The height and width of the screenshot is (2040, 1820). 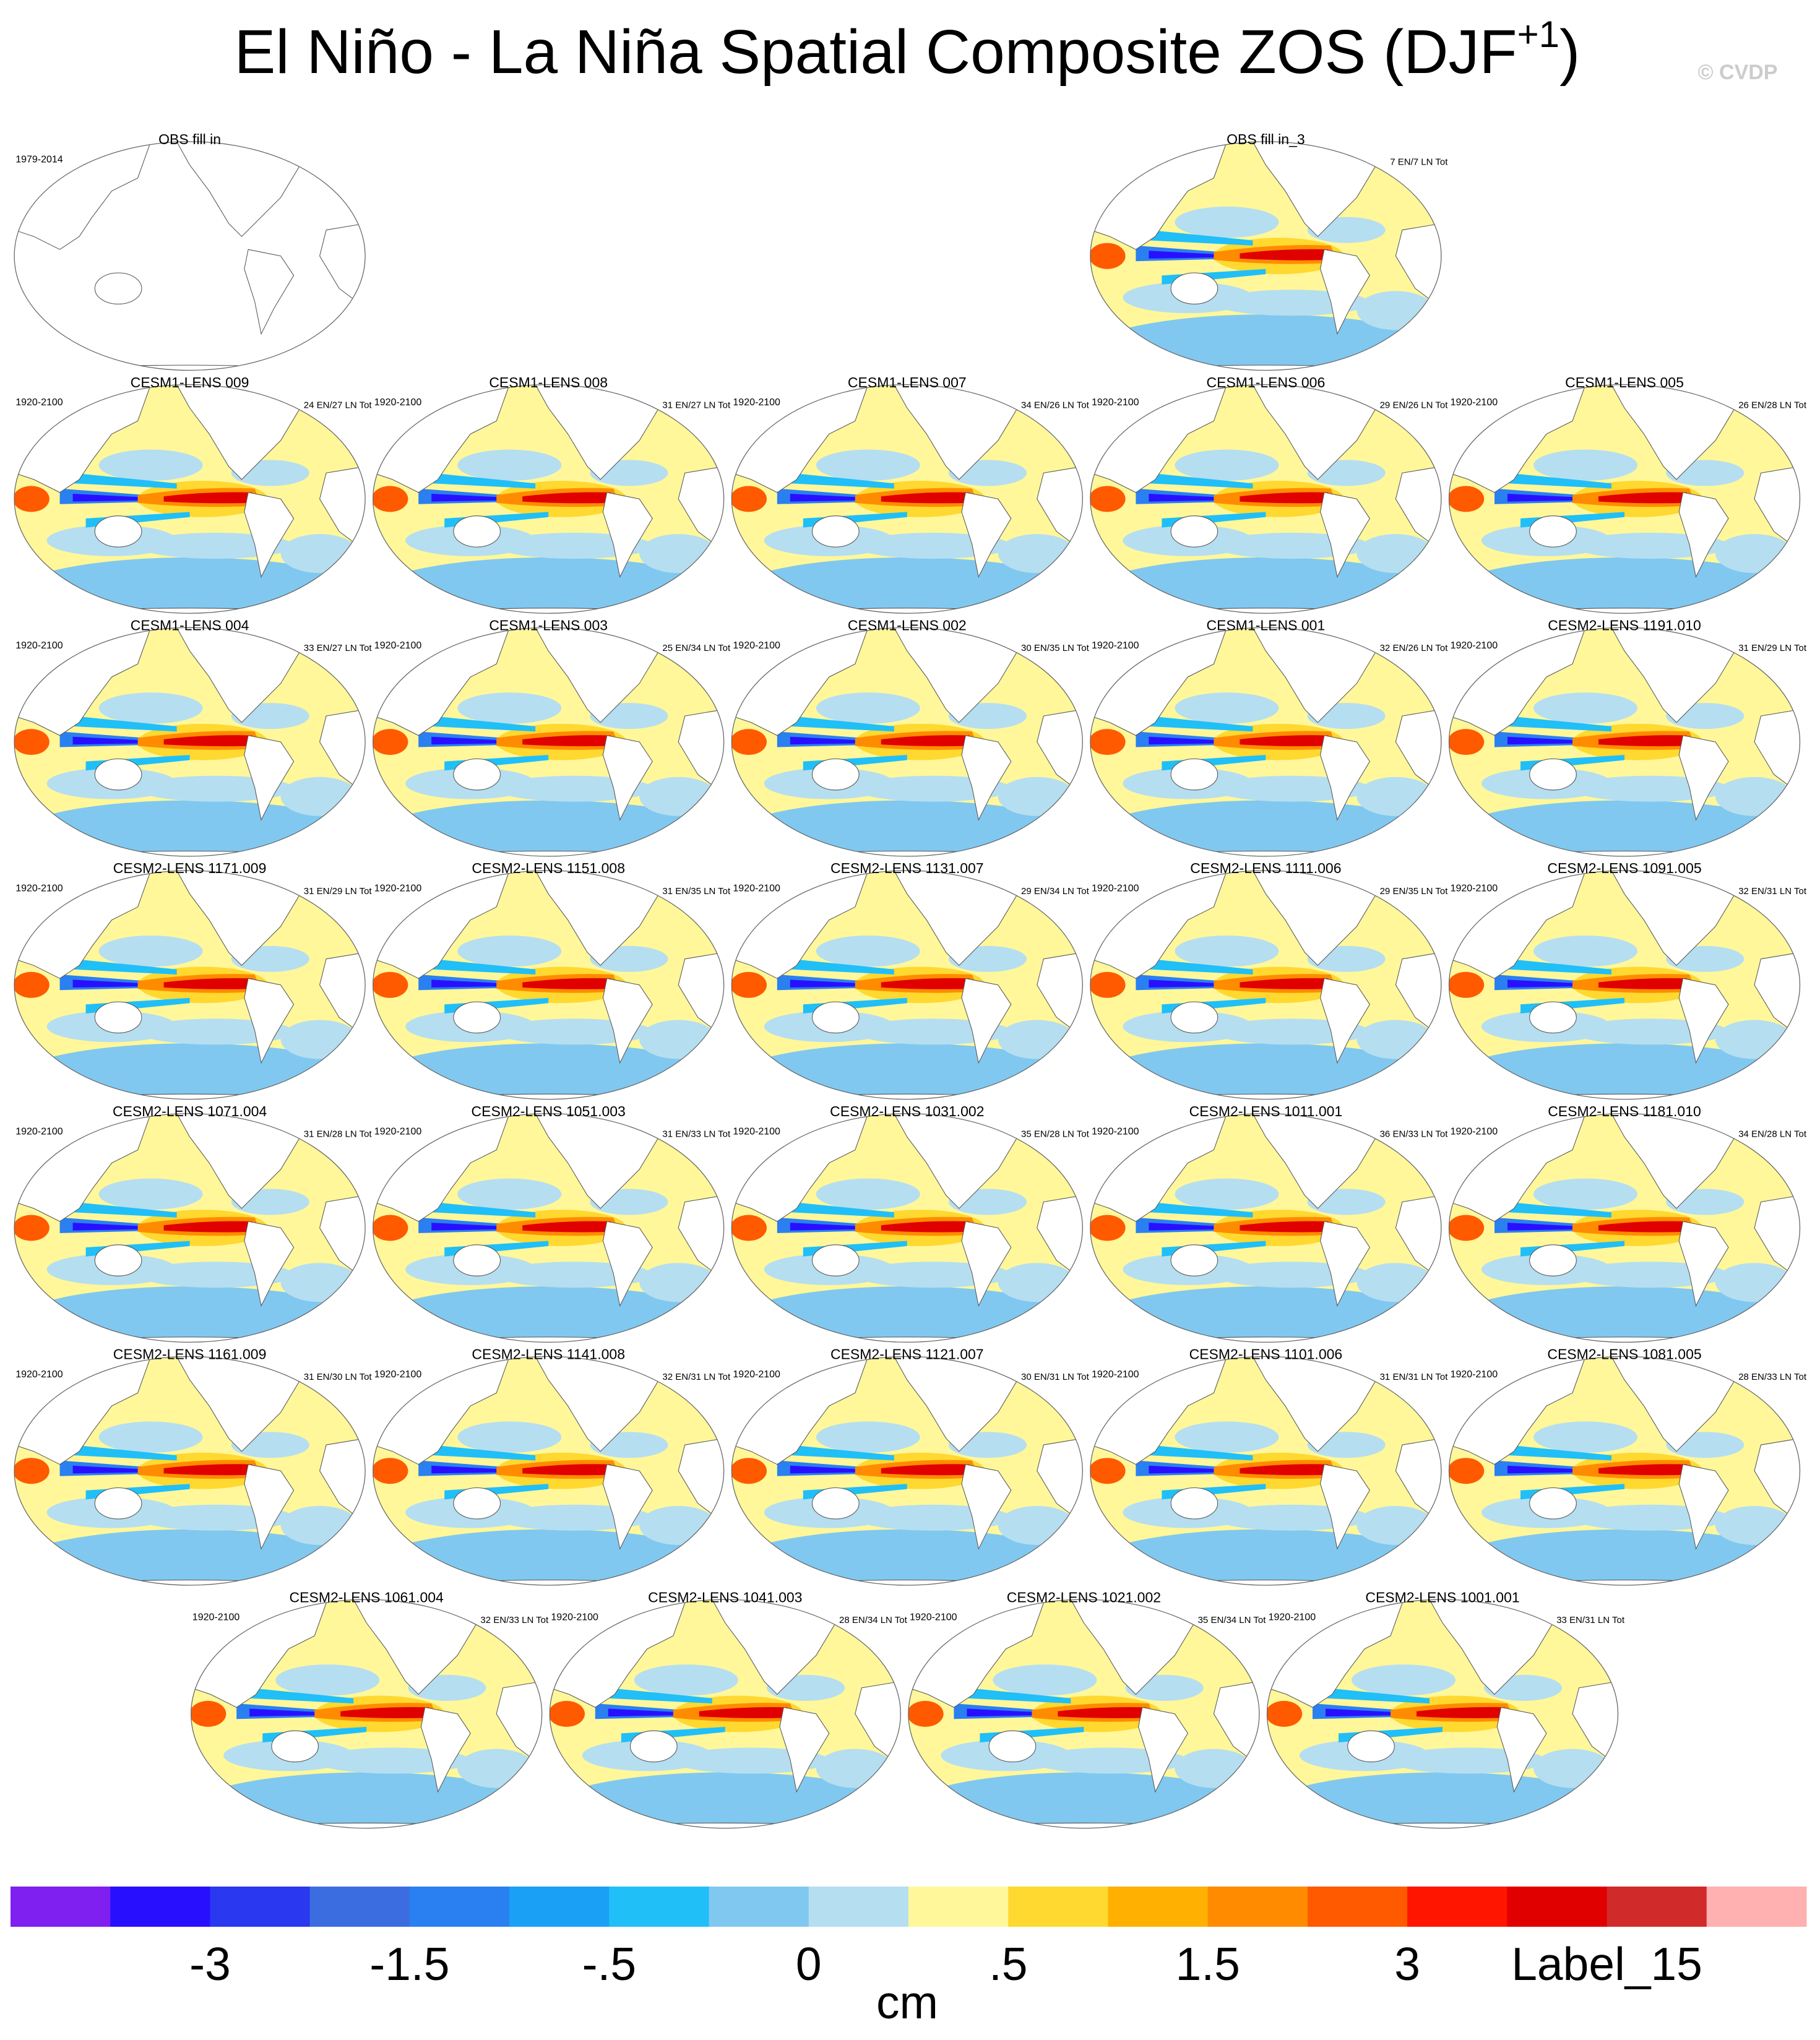 What do you see at coordinates (210, 1964) in the screenshot?
I see `colorbar-label: -3` at bounding box center [210, 1964].